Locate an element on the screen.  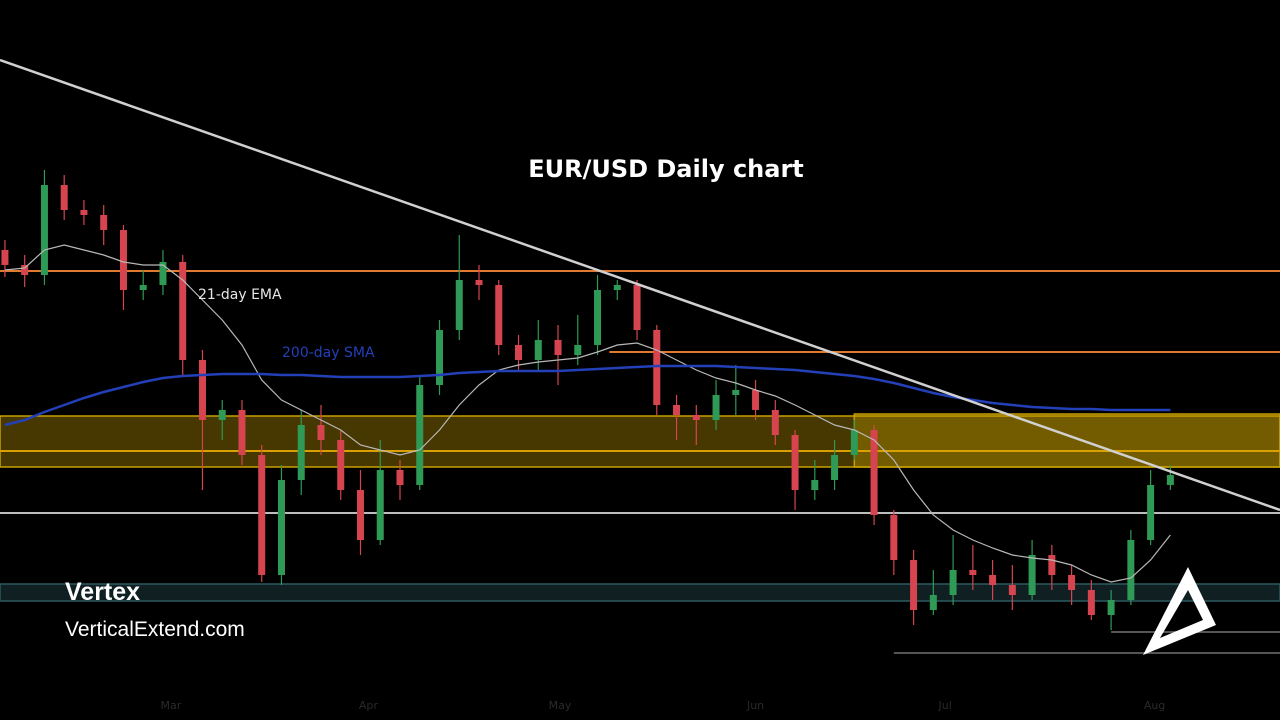
x-tick-label: Aug is located at coordinates (1154, 705).